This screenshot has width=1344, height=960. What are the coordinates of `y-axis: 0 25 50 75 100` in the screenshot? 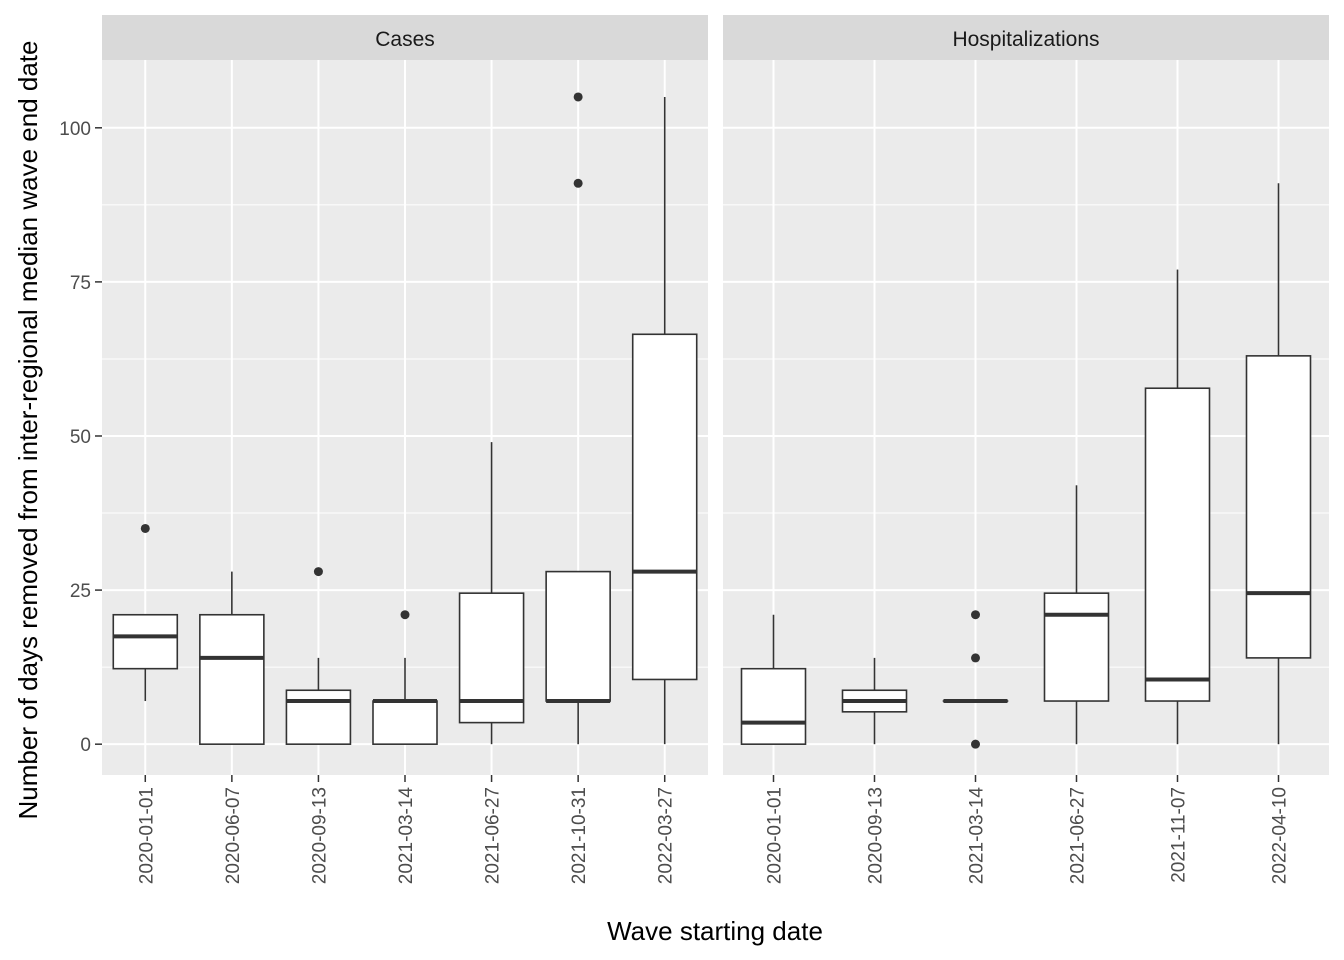 It's located at (80, 437).